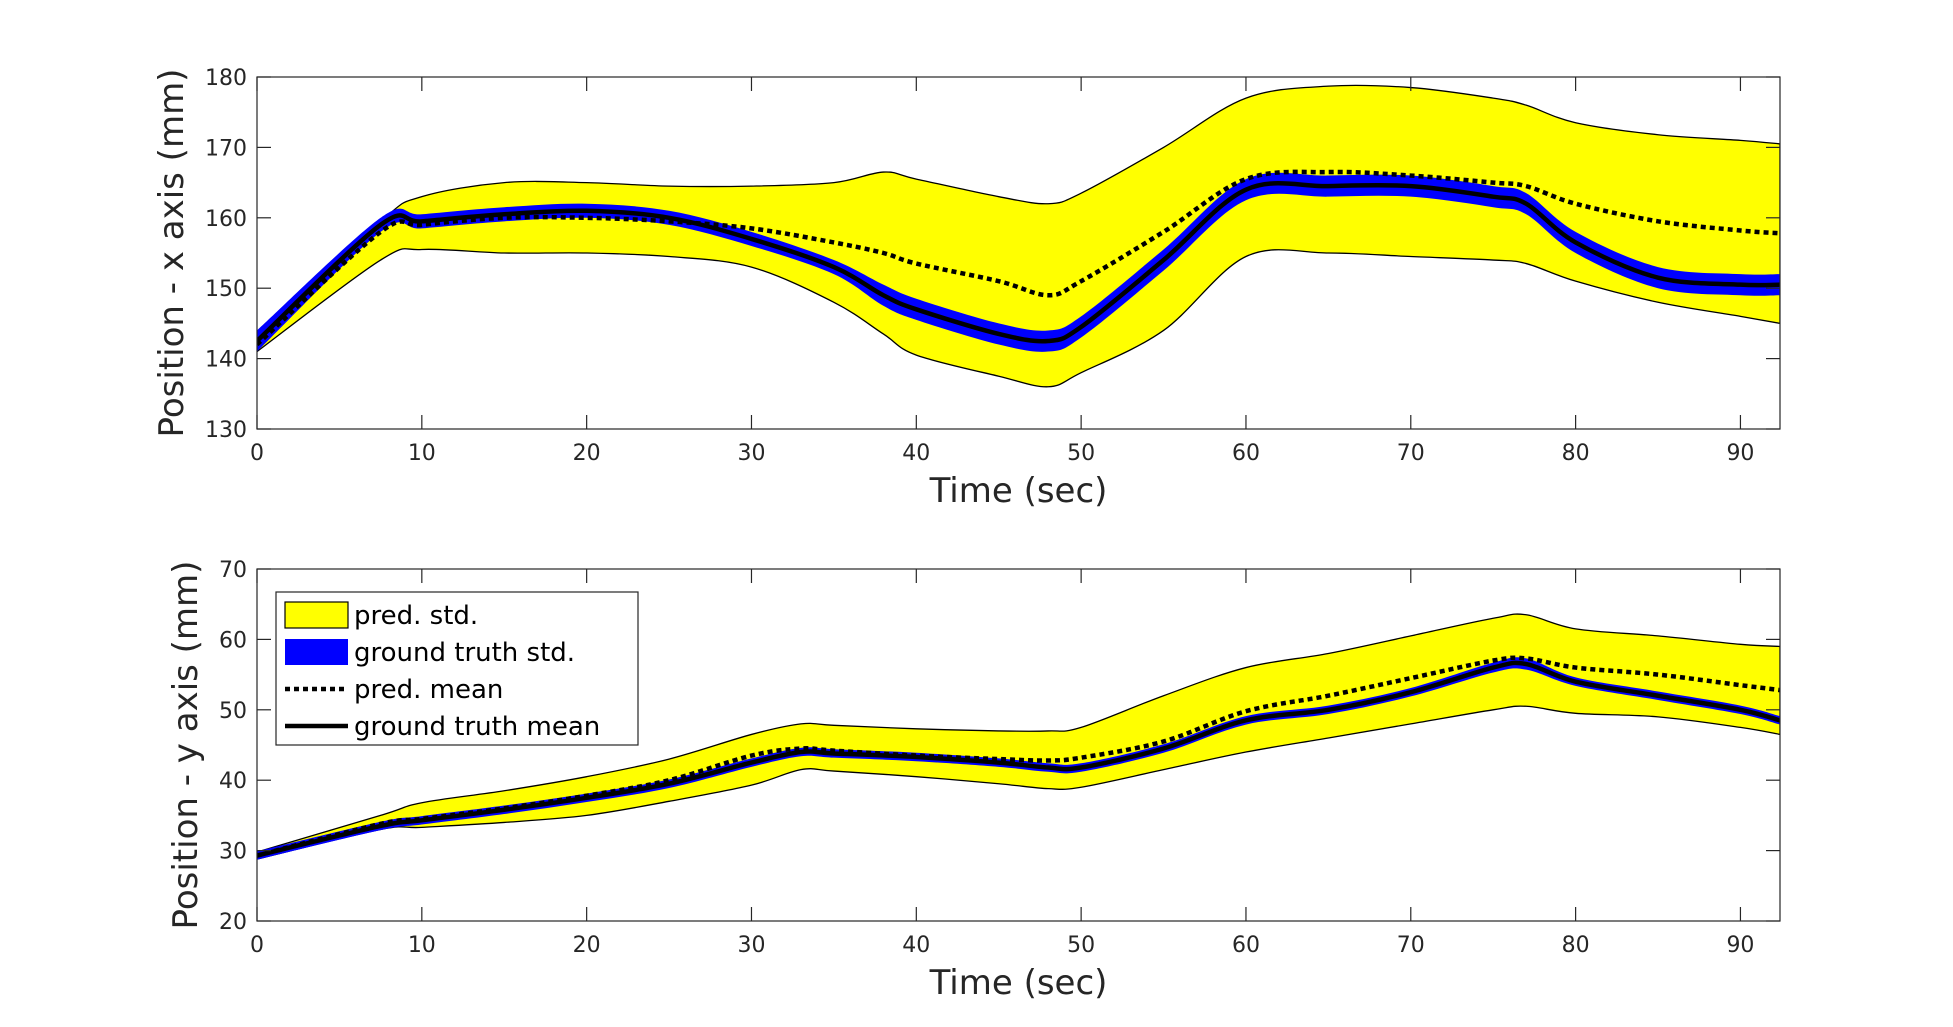 The image size is (1953, 1027). Describe the element at coordinates (233, 852) in the screenshot. I see `y-tick-label: 30` at that location.